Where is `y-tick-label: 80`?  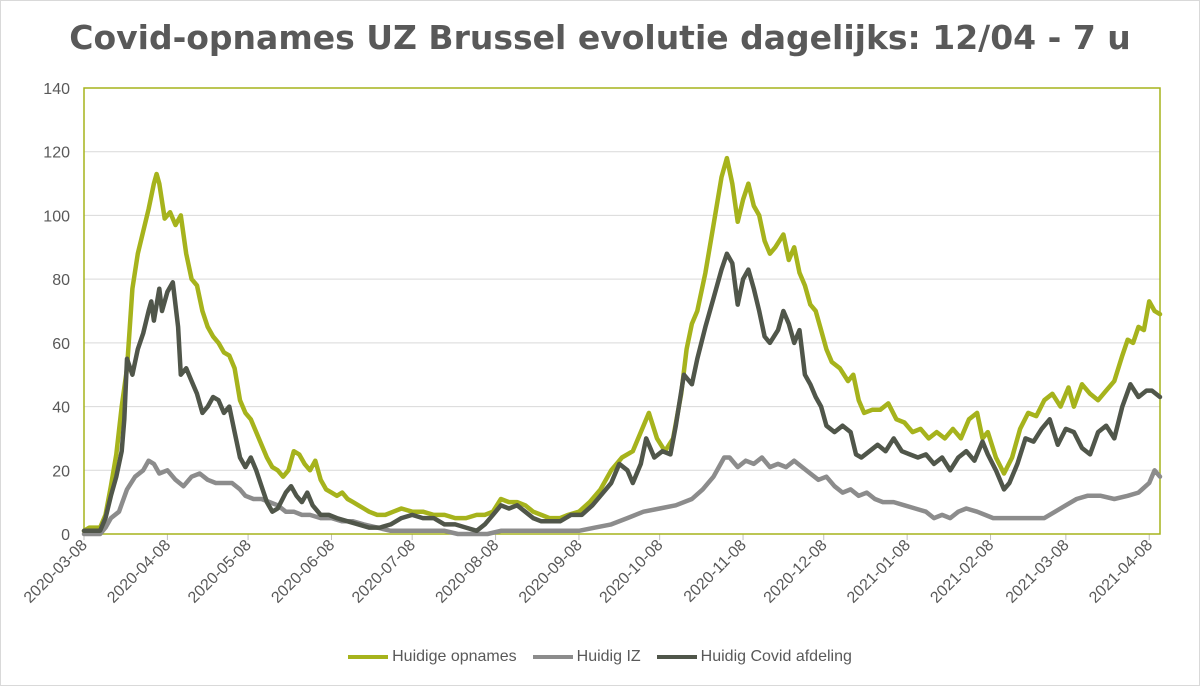 y-tick-label: 80 is located at coordinates (61, 280).